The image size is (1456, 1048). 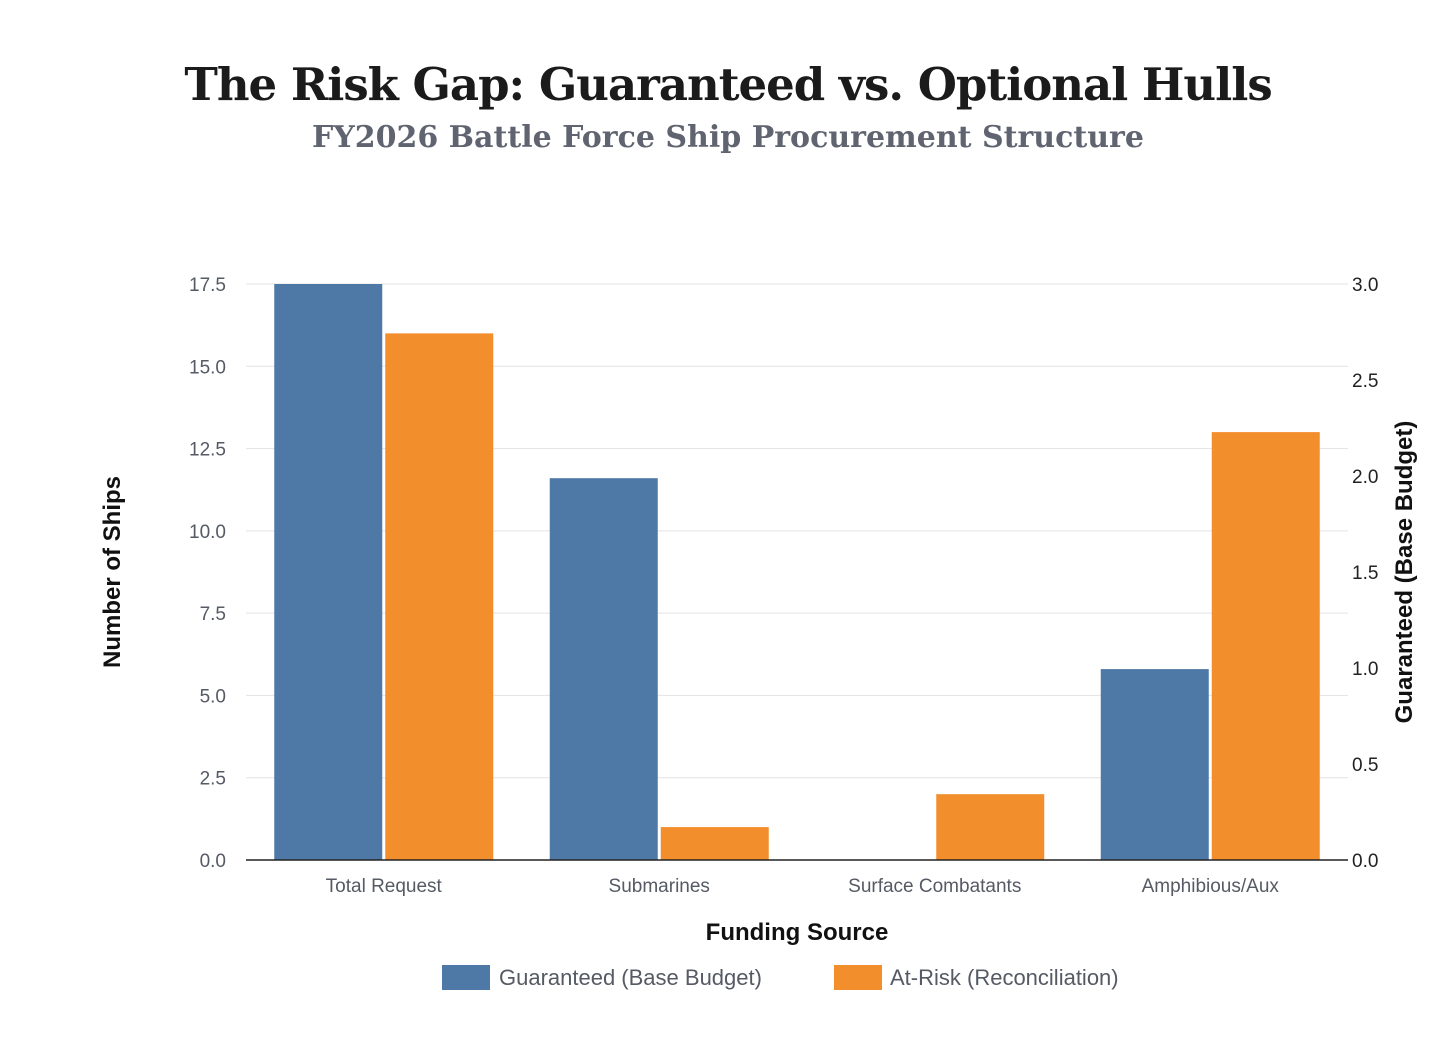 I want to click on legend-label-at-risk: At-Risk (Reconciliation), so click(x=1004, y=977).